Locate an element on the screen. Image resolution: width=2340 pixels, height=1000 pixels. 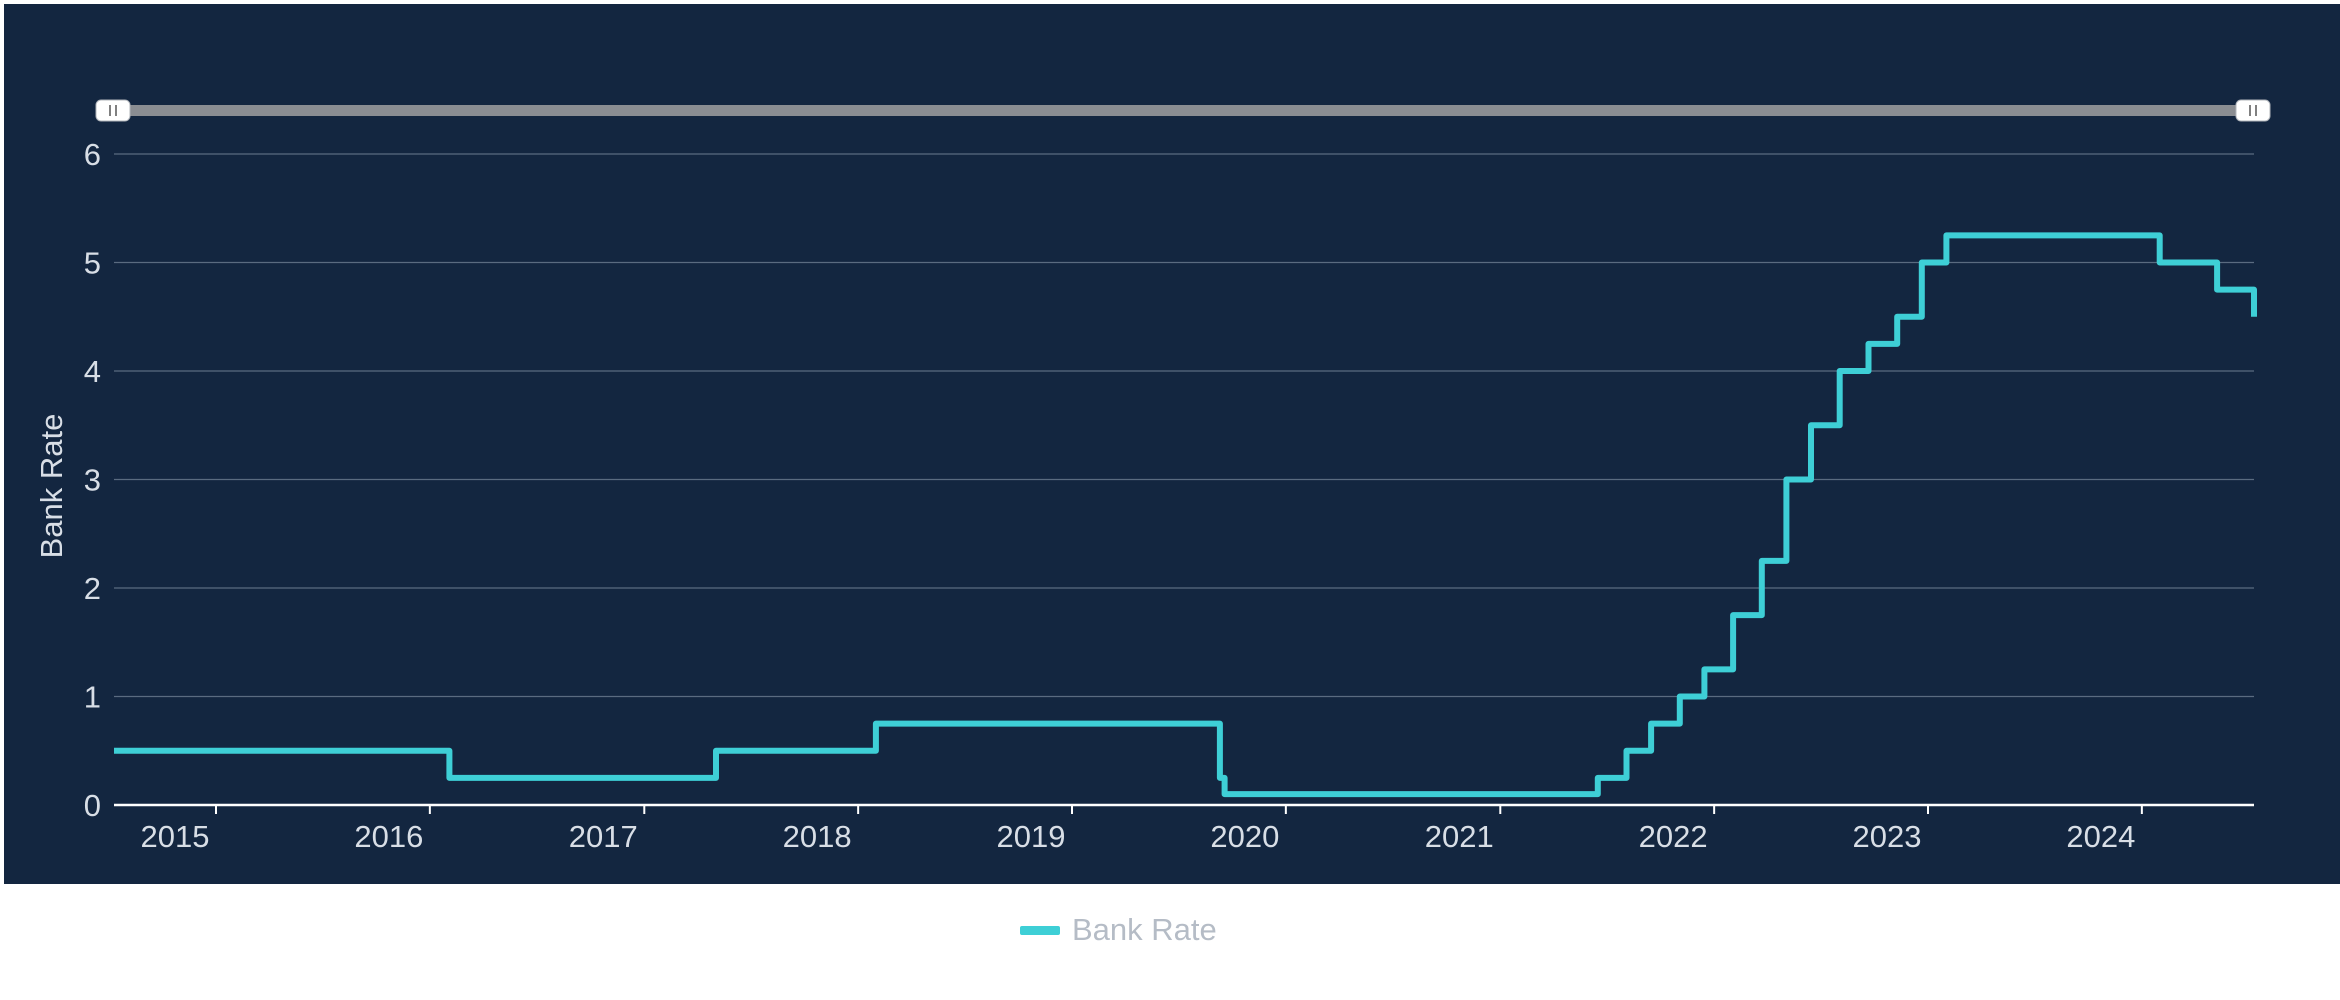
x-tick-label: 2017 is located at coordinates (603, 836).